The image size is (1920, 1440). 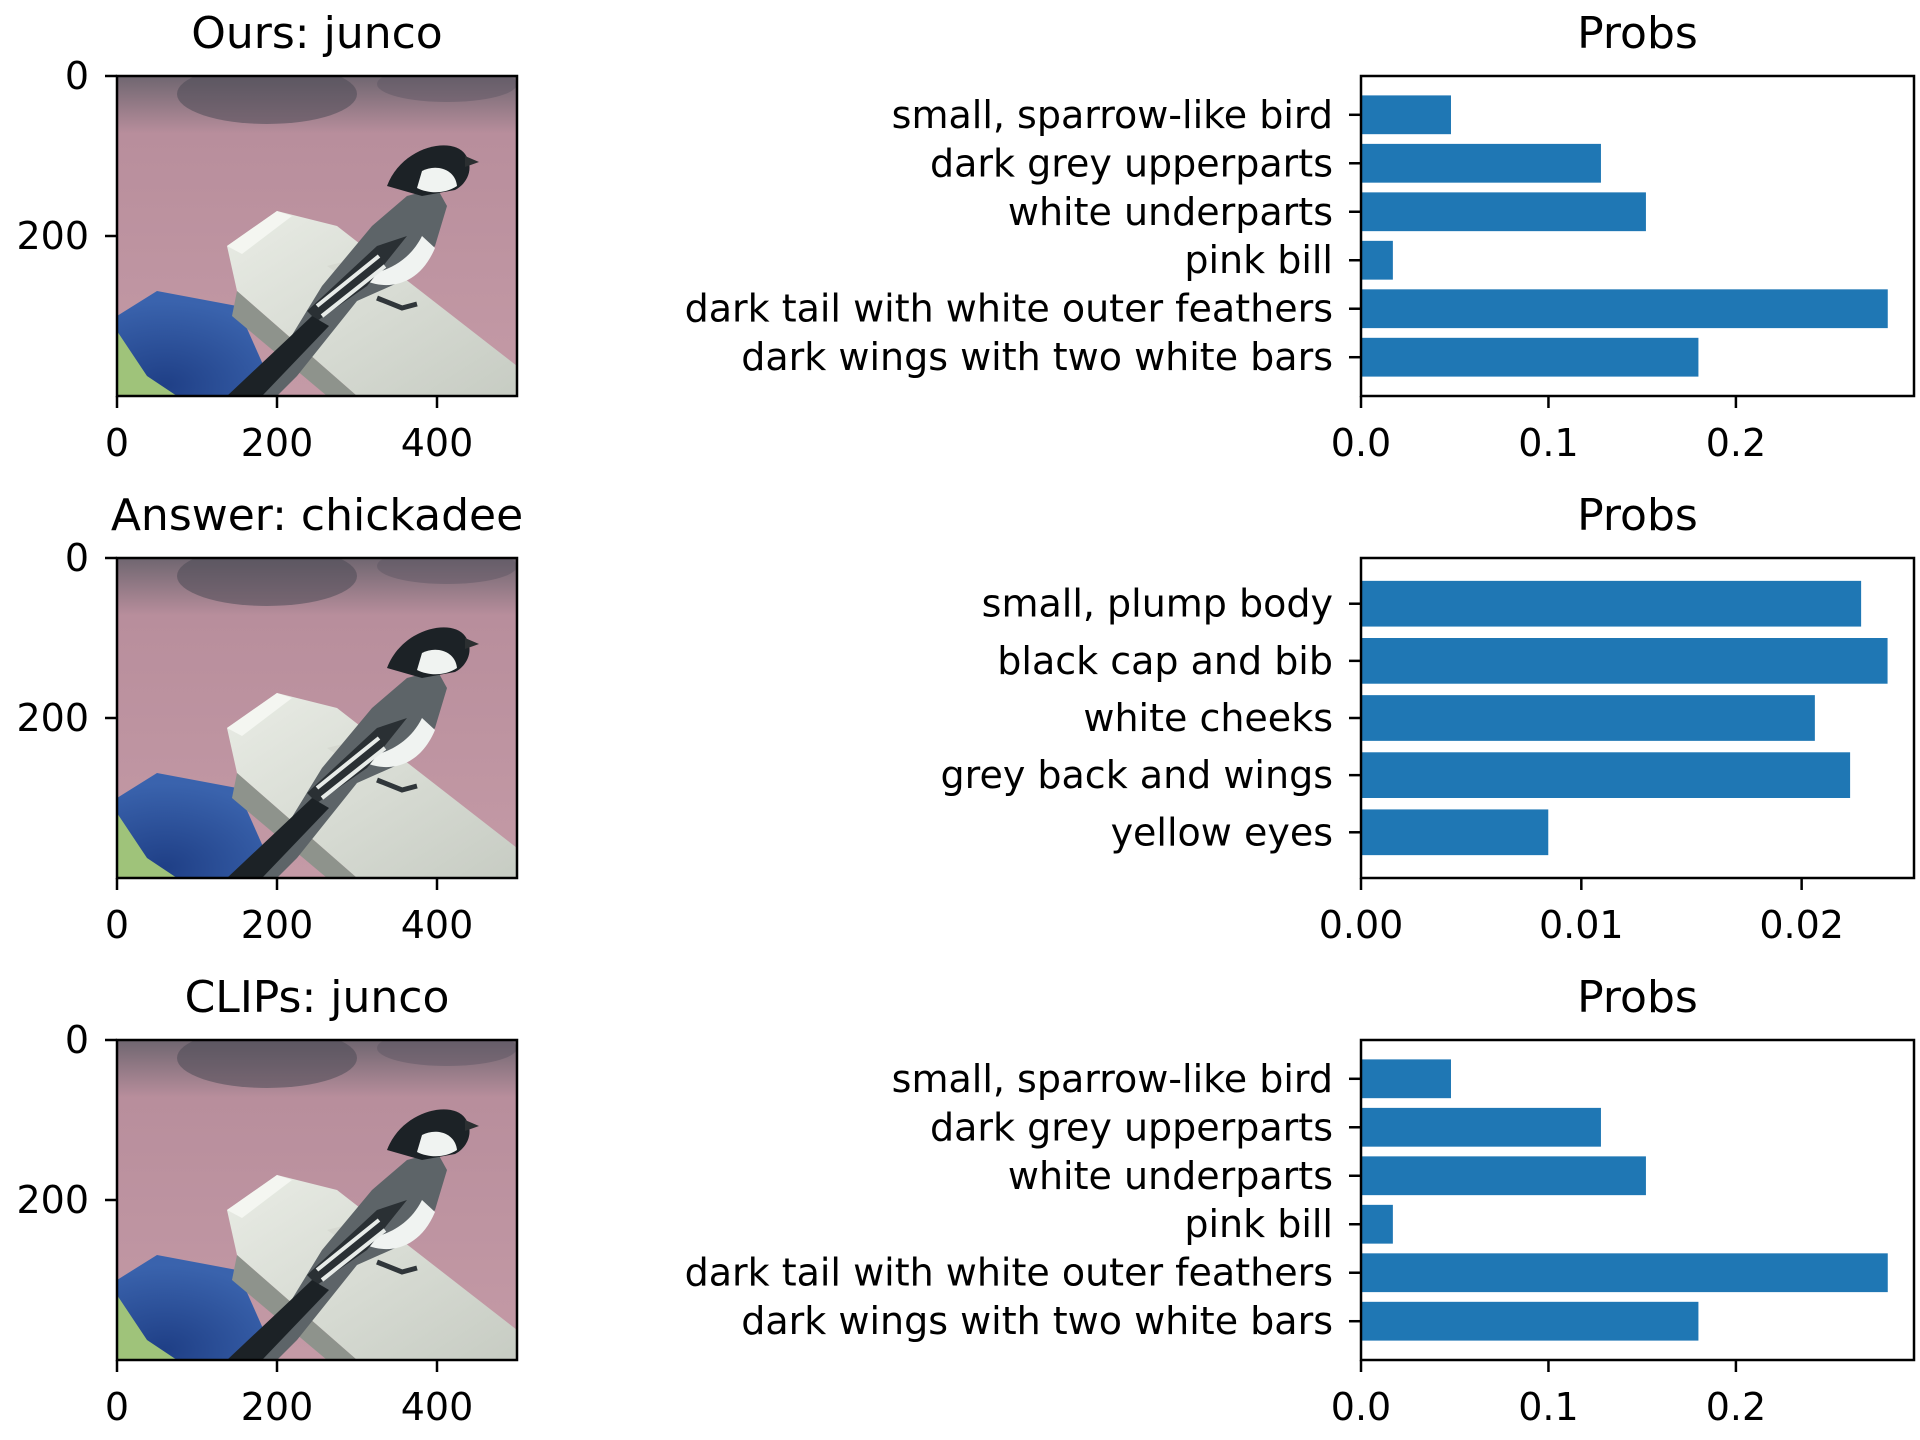 What do you see at coordinates (1222, 832) in the screenshot?
I see `y-tick-label: yellow eyes` at bounding box center [1222, 832].